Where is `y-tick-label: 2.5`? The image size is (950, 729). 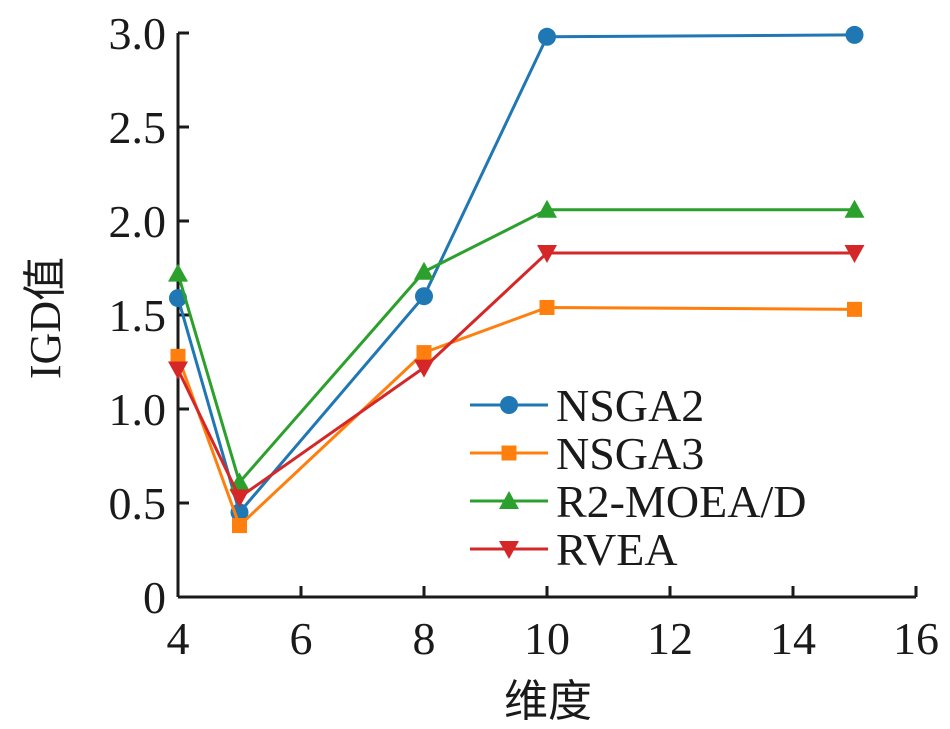
y-tick-label: 2.5 is located at coordinates (138, 127).